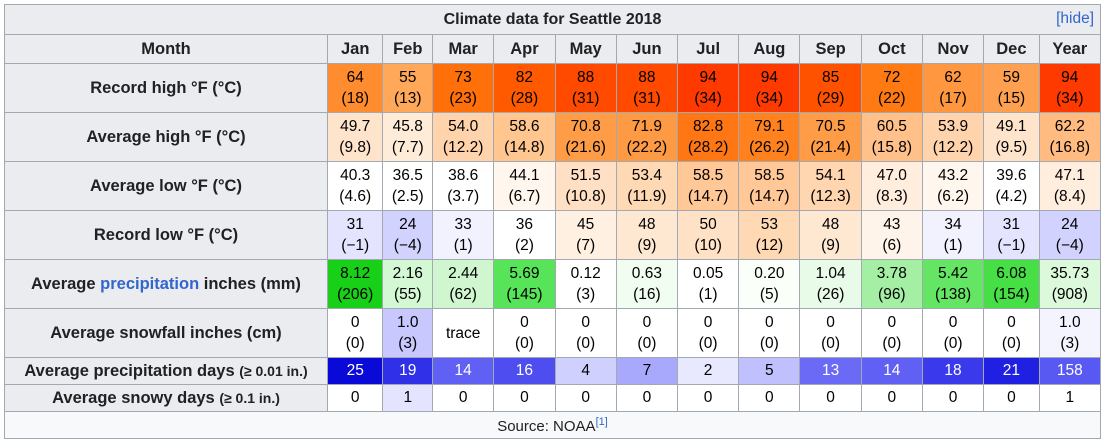  Describe the element at coordinates (647, 224) in the screenshot. I see `cell-value: 48` at that location.